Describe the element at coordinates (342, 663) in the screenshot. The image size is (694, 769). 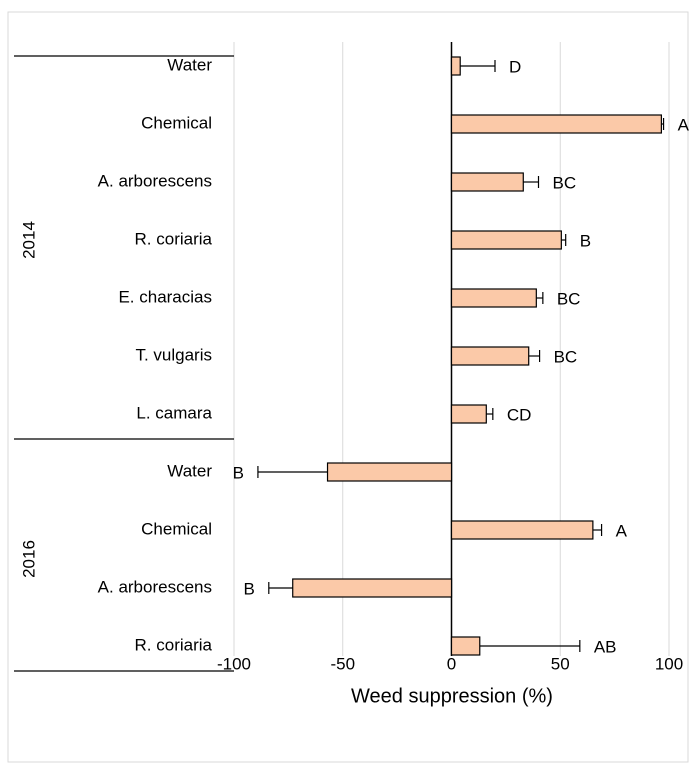
I see `x-tick-label: -50` at that location.